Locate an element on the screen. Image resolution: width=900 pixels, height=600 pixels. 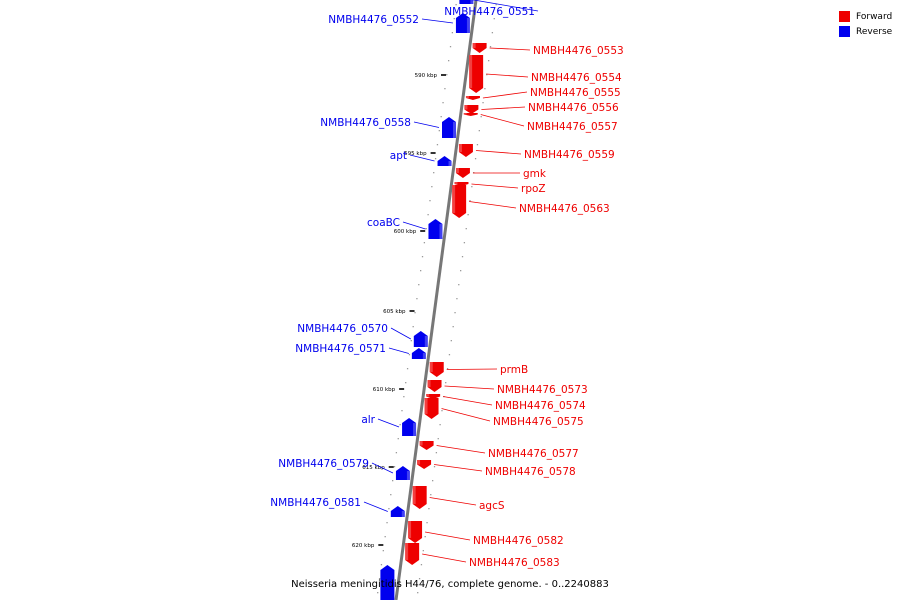
gene-label: NMBH4476_0577 is located at coordinates (533, 454).